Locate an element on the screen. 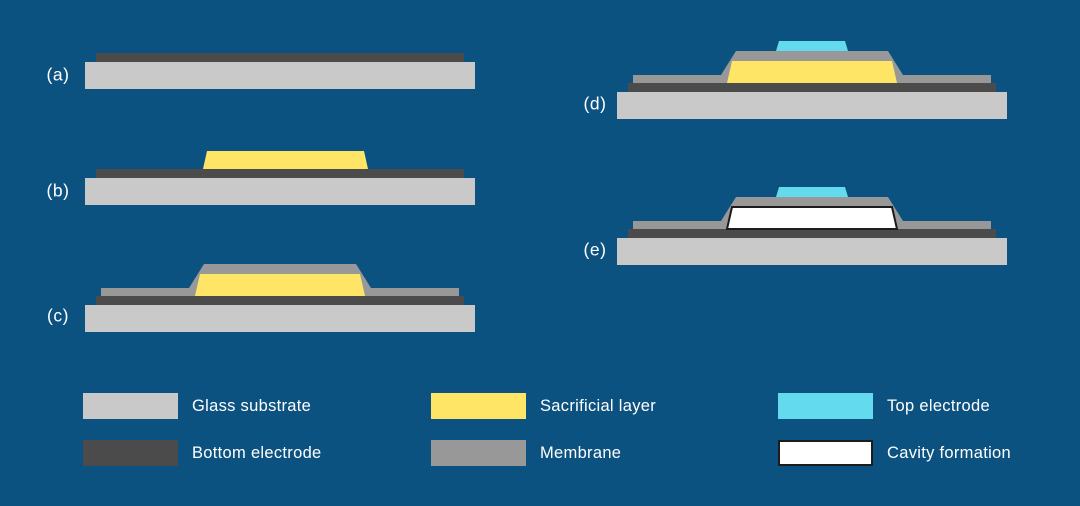  step-d-cross-section is located at coordinates (812, 80).